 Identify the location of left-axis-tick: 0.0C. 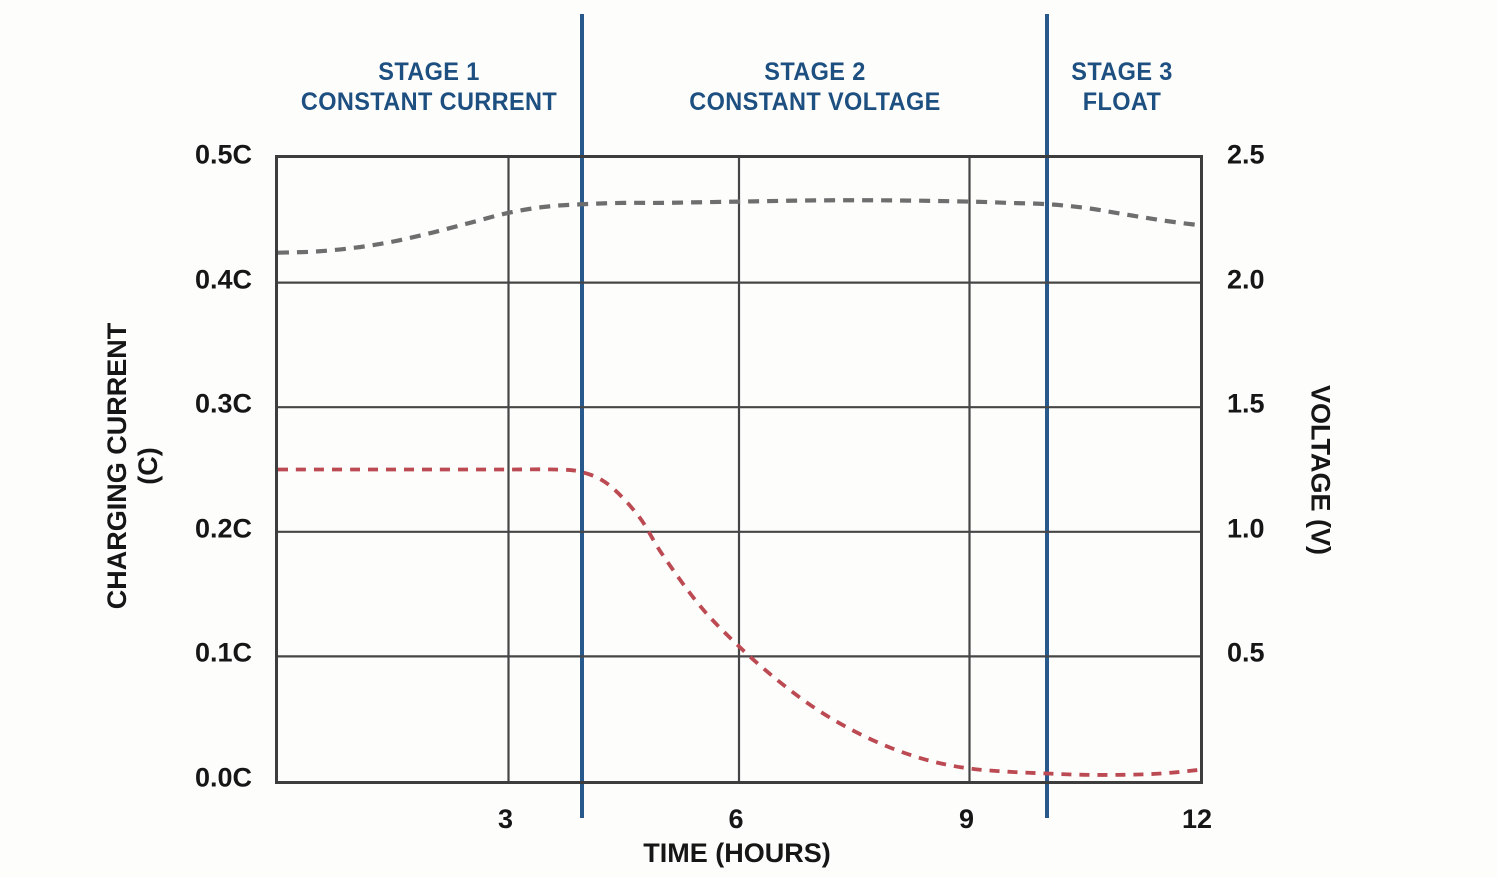
(223, 777).